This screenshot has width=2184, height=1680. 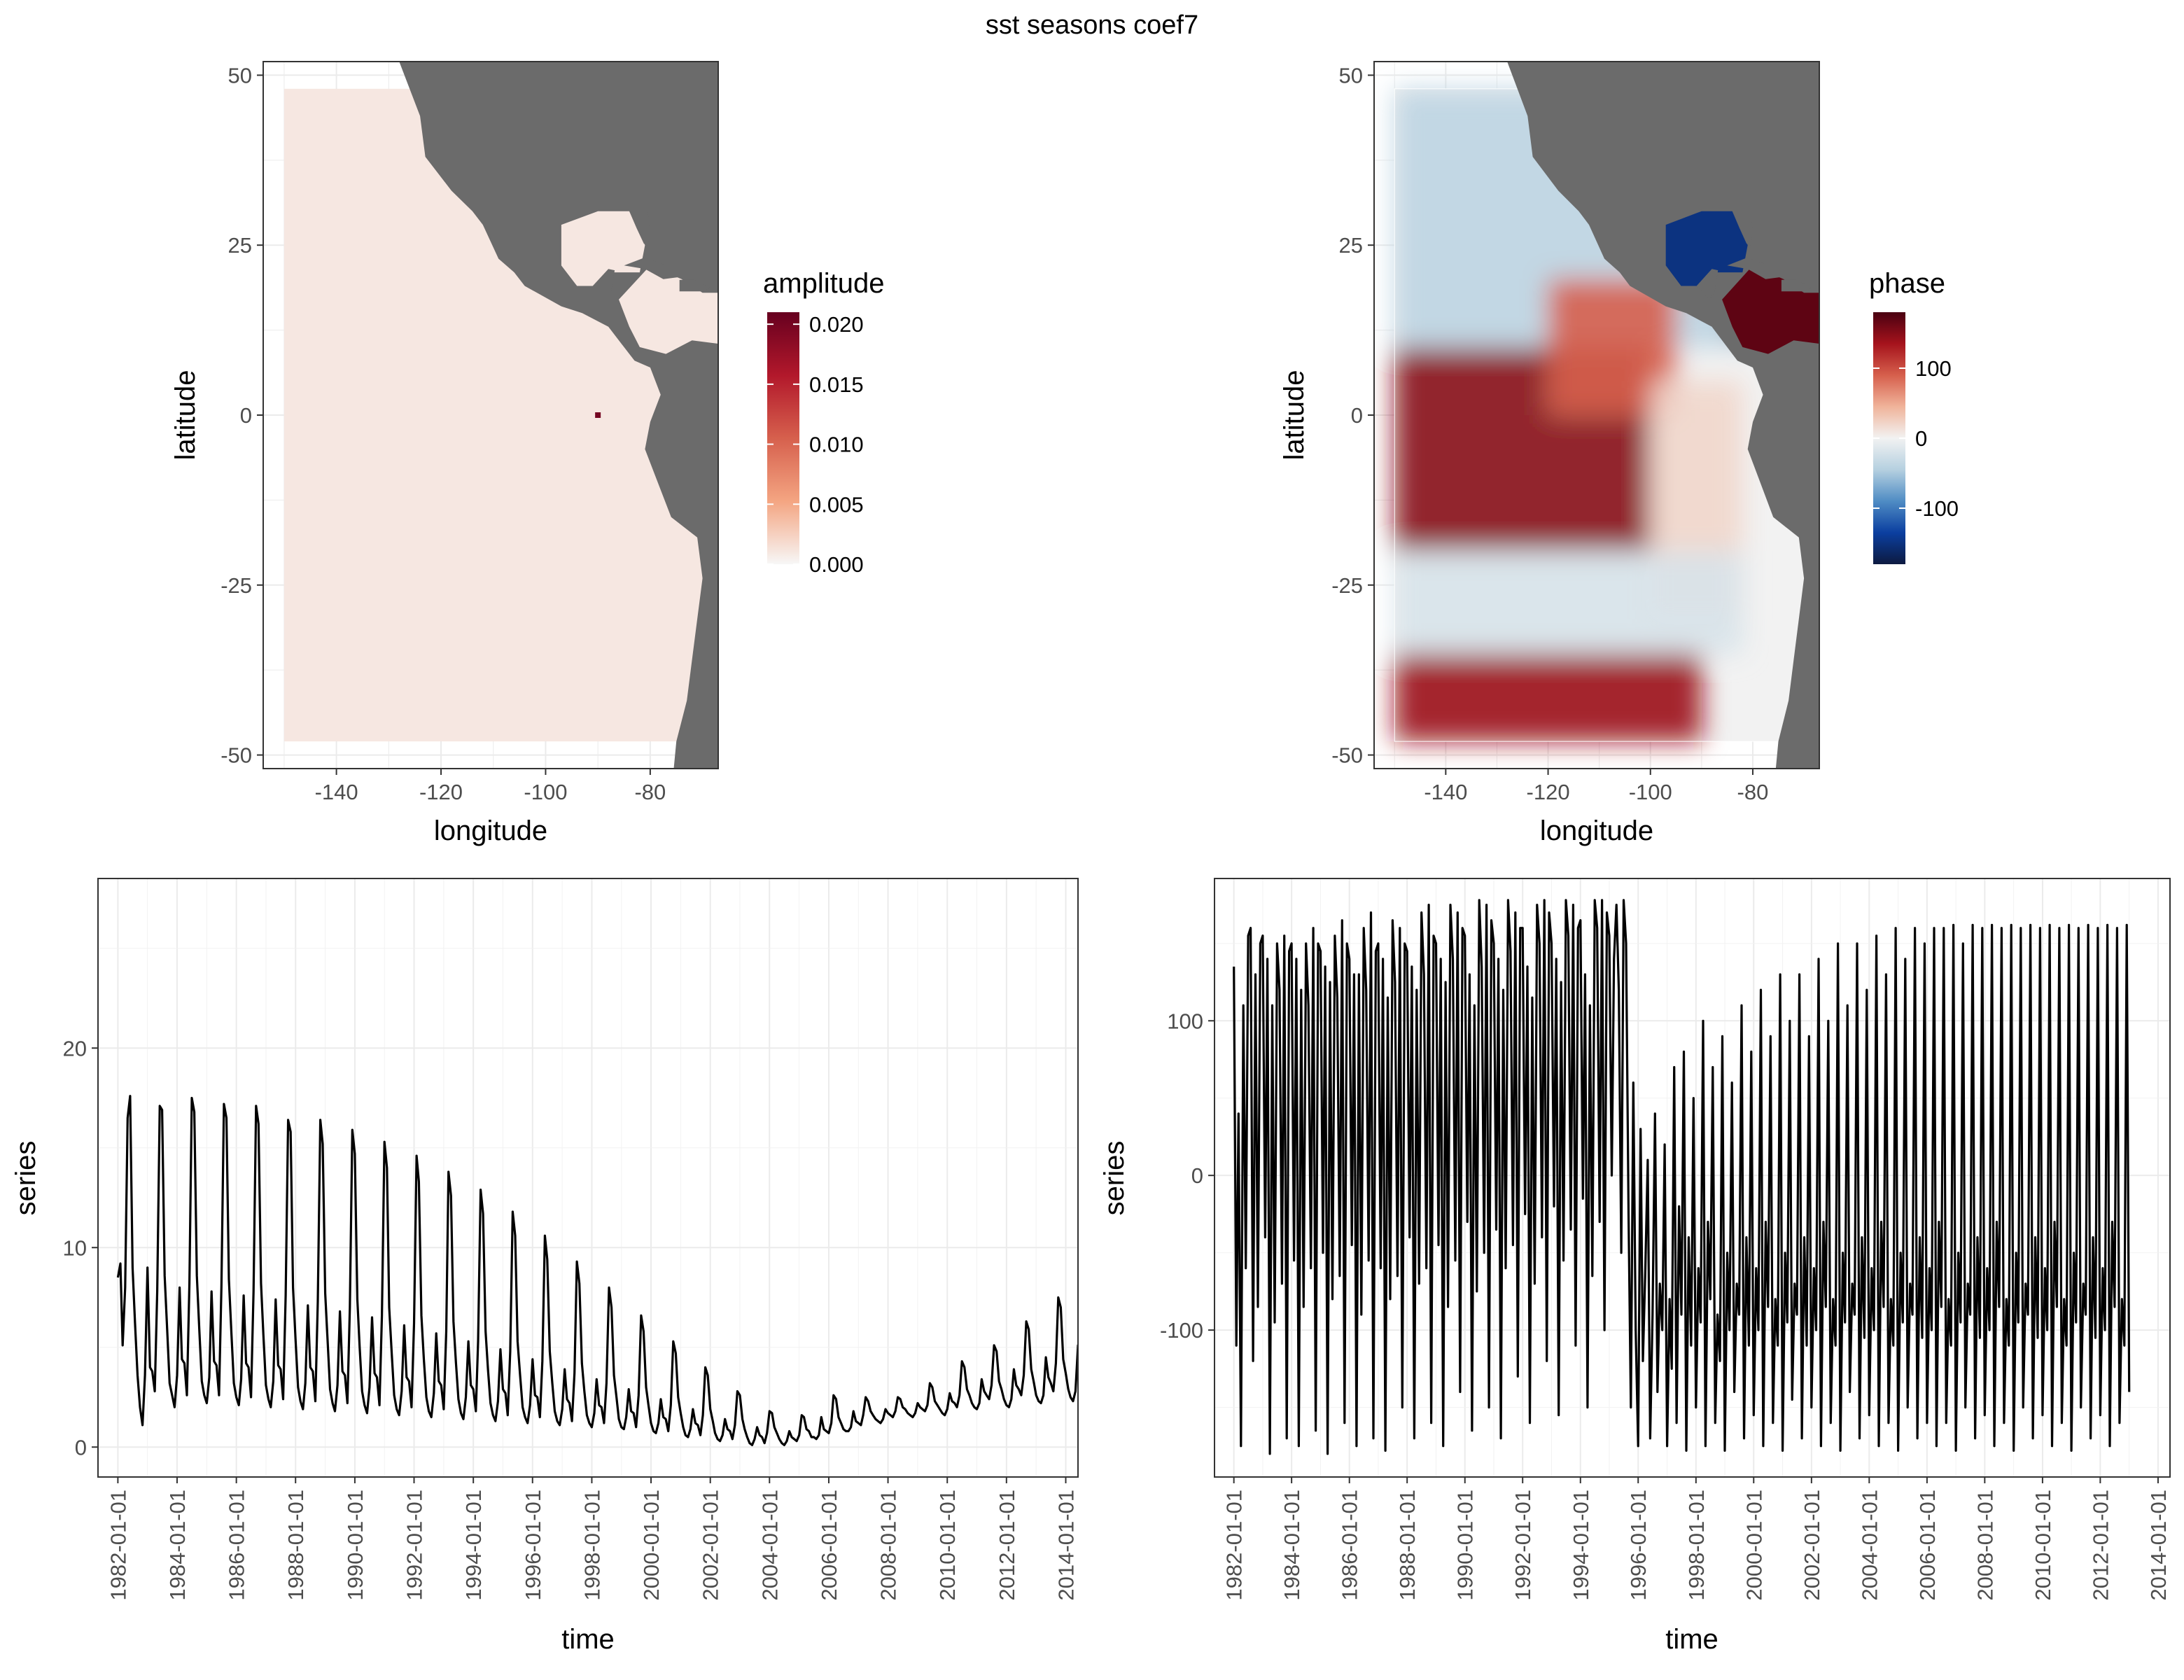 What do you see at coordinates (25, 1178) in the screenshot?
I see `amplitude-series-y-axis-title: series` at bounding box center [25, 1178].